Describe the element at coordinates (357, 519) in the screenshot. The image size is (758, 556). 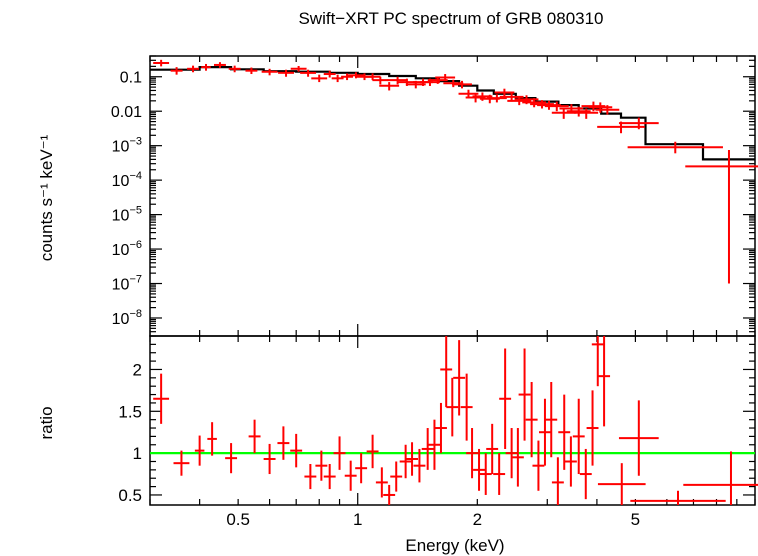
I see `x-tick-label: 1` at that location.